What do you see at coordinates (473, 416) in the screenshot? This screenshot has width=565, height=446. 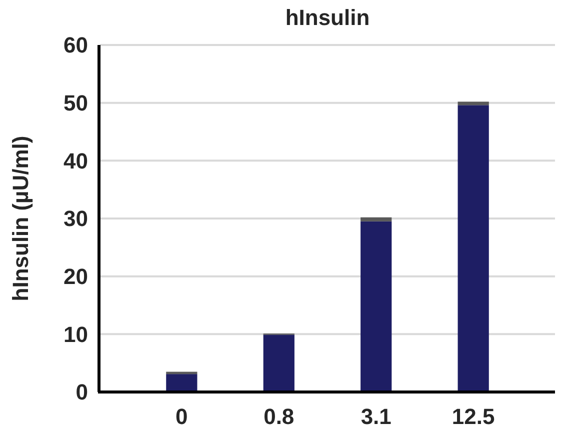 I see `x-tick-label: 12.5` at bounding box center [473, 416].